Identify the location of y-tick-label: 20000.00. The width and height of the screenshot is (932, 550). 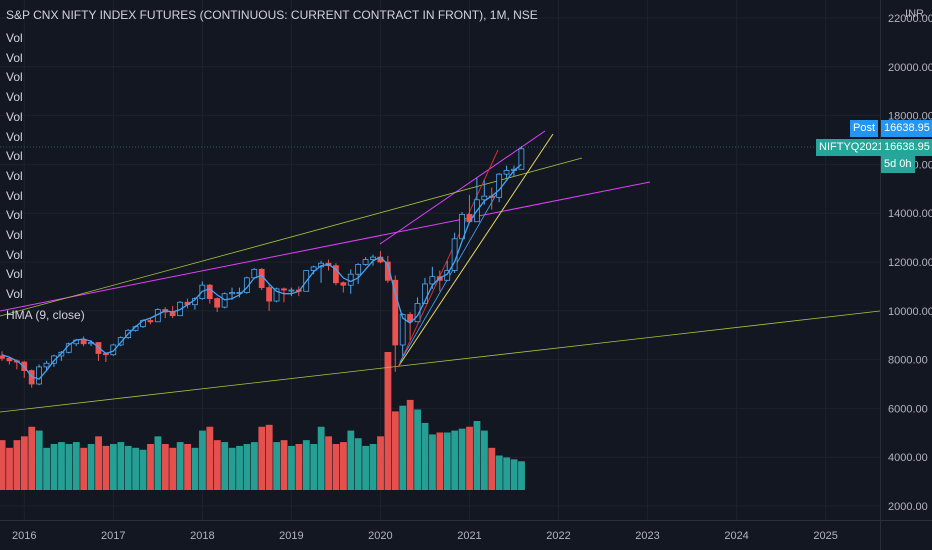
(910, 68).